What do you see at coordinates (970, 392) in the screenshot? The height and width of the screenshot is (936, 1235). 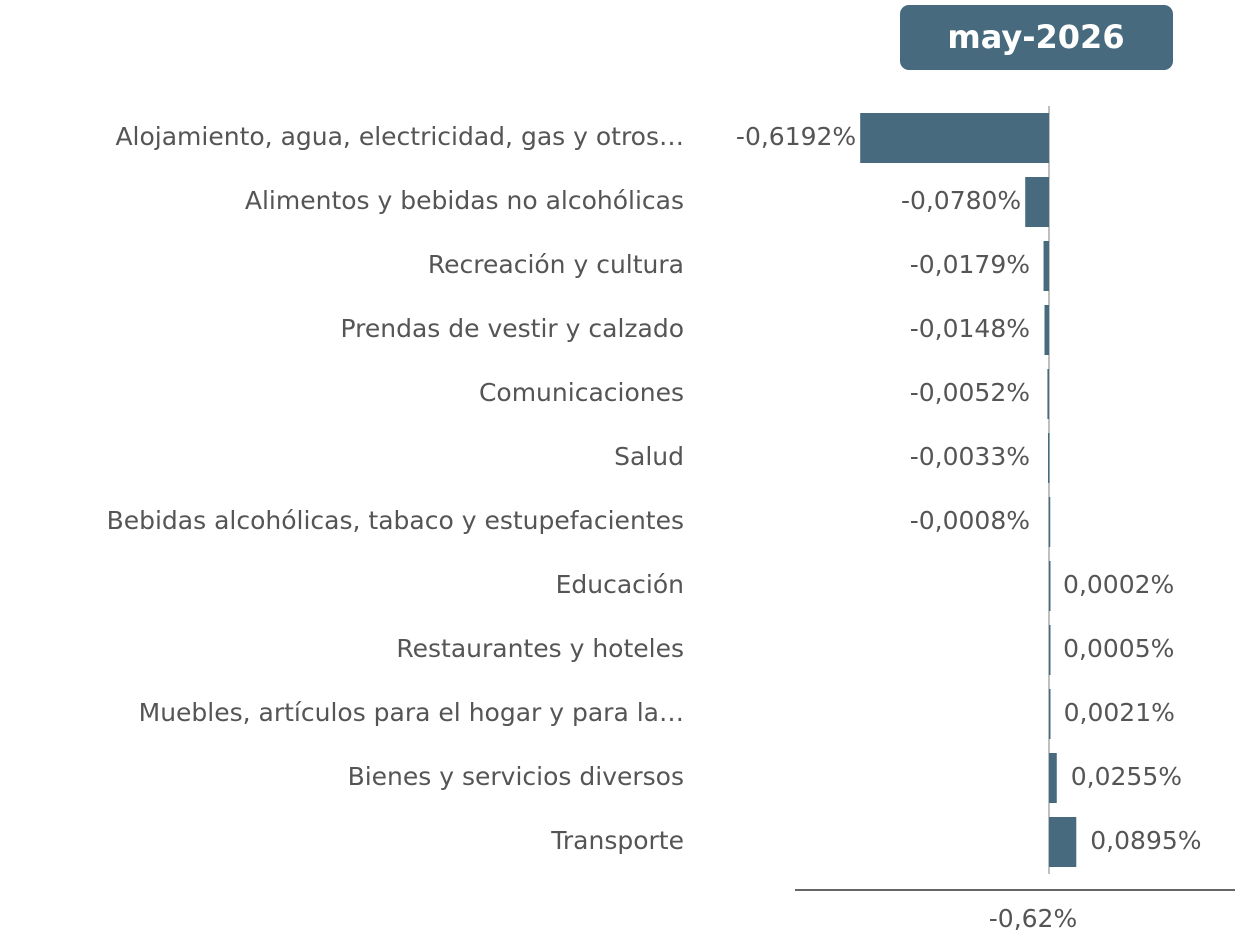 I see `value-label: -0,0052%` at bounding box center [970, 392].